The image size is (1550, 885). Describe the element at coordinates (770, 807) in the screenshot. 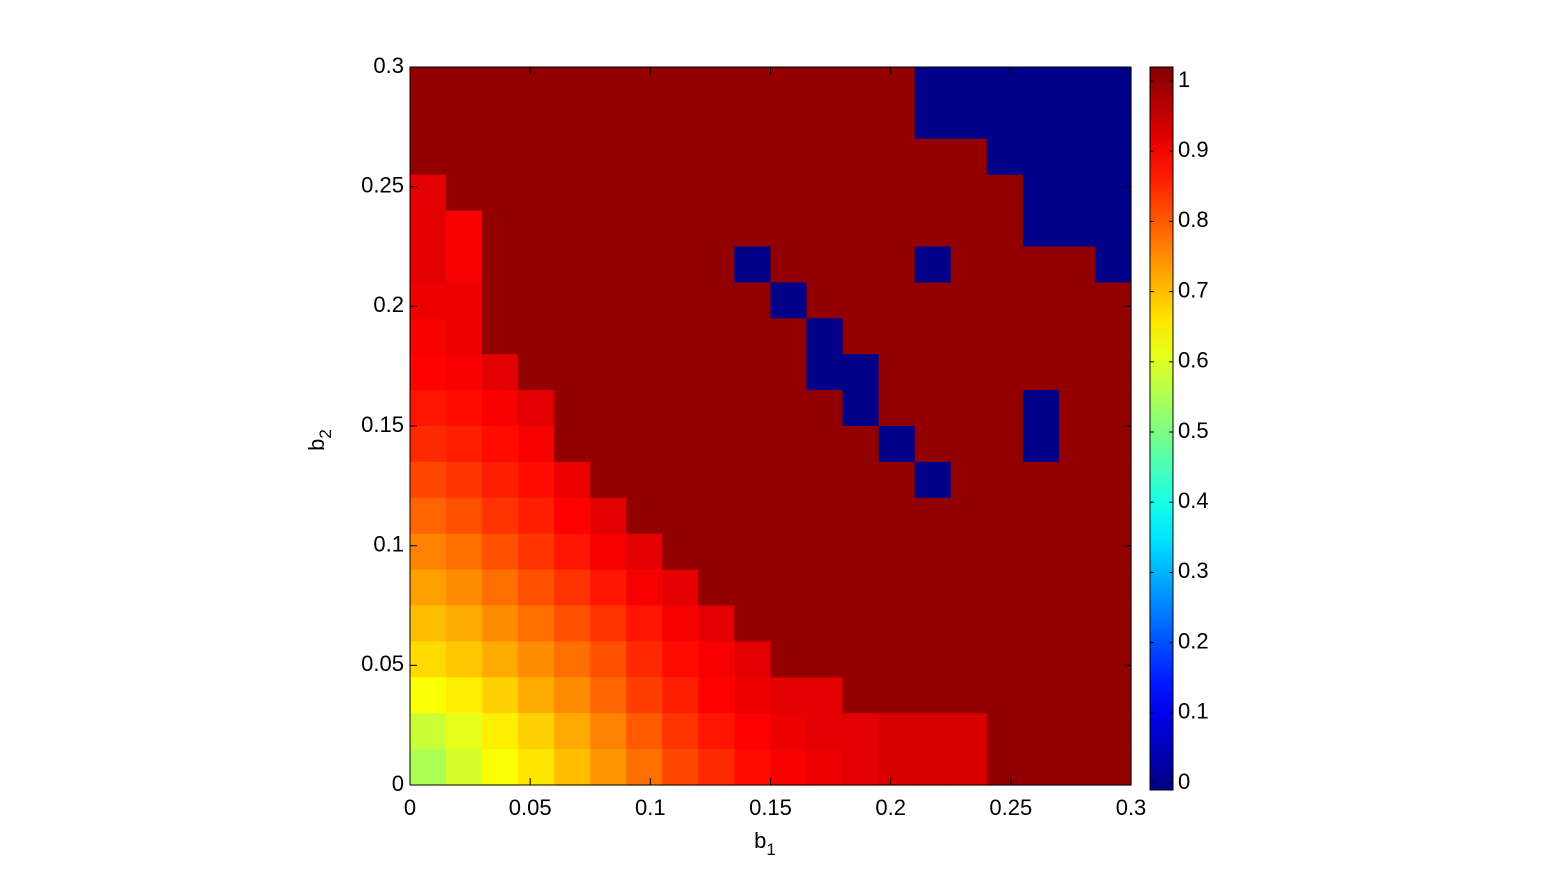

I see `x-tick-label: 0.15` at that location.